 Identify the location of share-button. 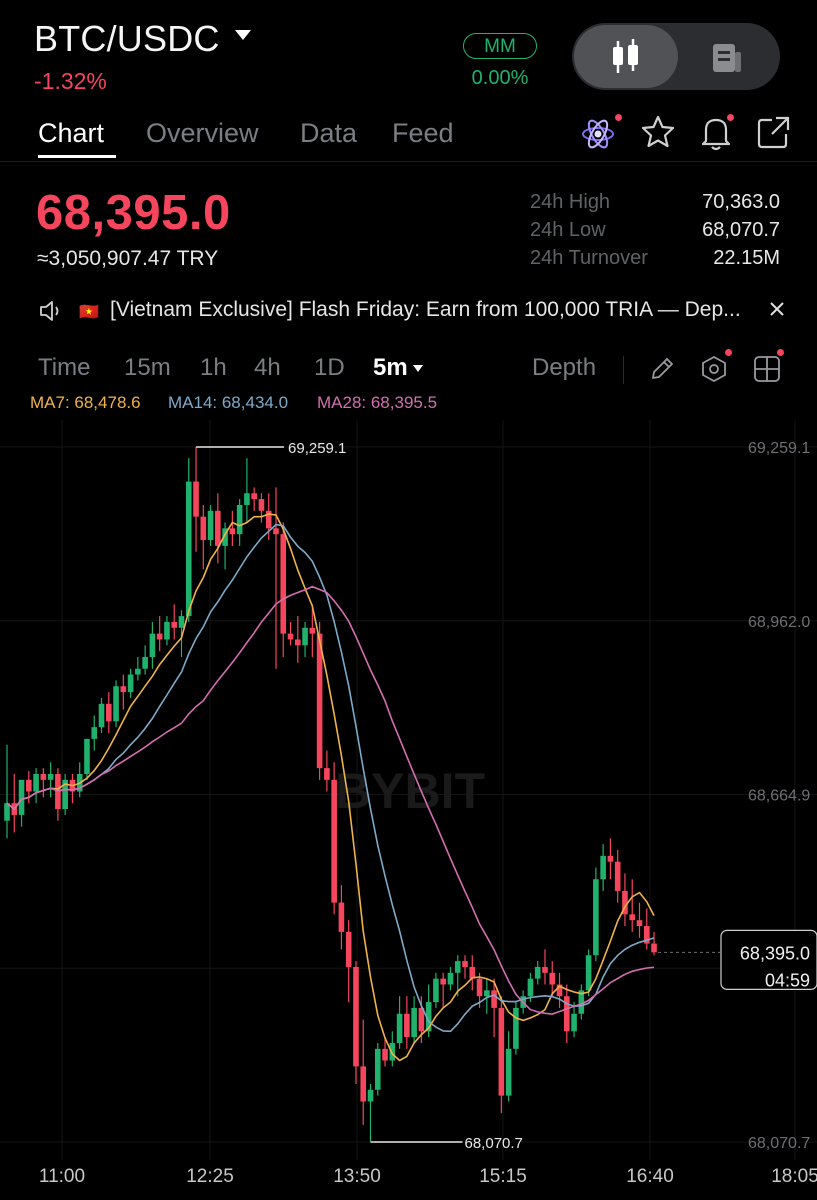
(774, 134).